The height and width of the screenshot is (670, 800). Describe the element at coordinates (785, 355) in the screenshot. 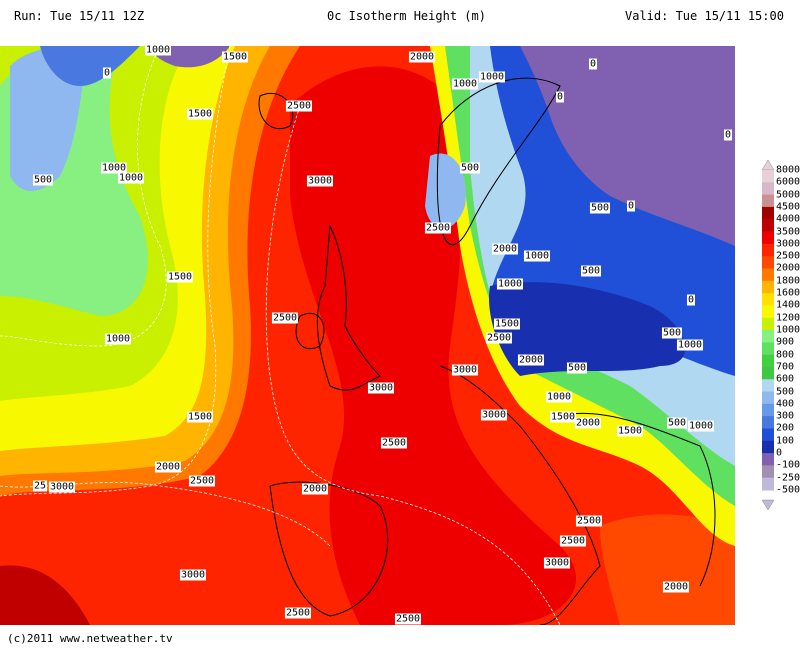

I see `legend-label: 800` at that location.